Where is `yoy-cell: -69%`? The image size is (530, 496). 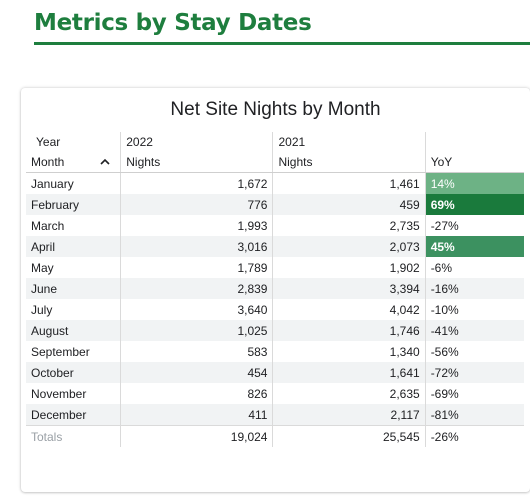 yoy-cell: -69% is located at coordinates (474, 393).